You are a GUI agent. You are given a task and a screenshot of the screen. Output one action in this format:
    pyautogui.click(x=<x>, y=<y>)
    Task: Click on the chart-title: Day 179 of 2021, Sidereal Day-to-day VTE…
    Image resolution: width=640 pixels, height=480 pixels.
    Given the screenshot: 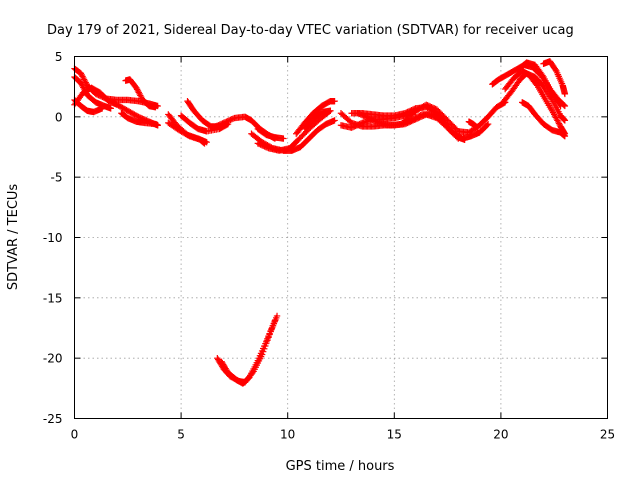 What is the action you would take?
    pyautogui.click(x=310, y=30)
    